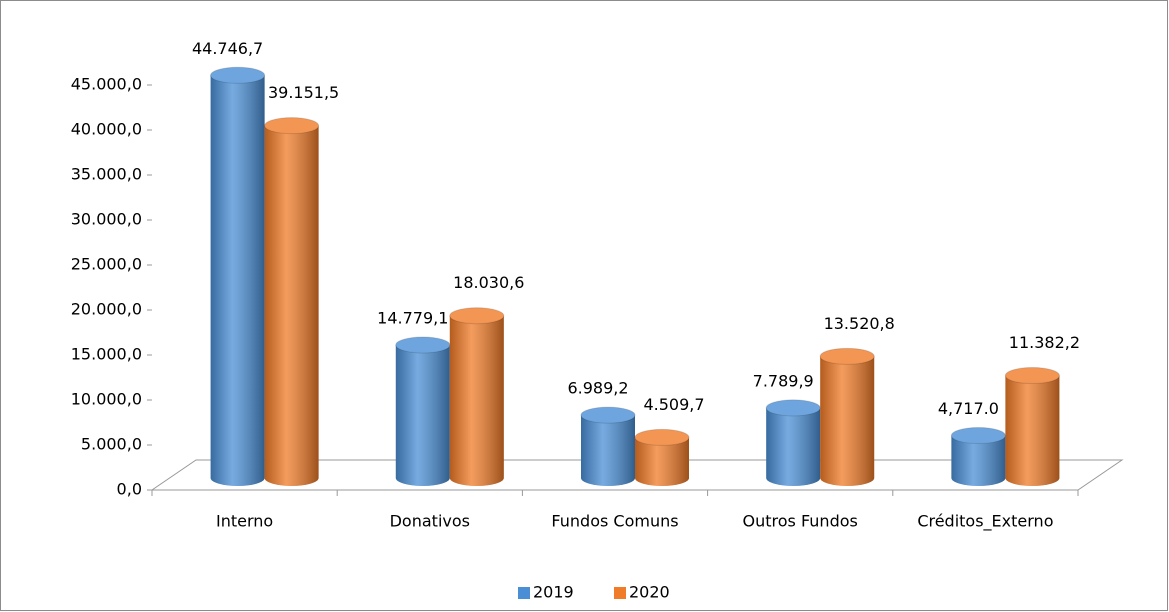 This screenshot has height=612, width=1169. I want to click on x-tick-label: Fundos Comuns, so click(614, 521).